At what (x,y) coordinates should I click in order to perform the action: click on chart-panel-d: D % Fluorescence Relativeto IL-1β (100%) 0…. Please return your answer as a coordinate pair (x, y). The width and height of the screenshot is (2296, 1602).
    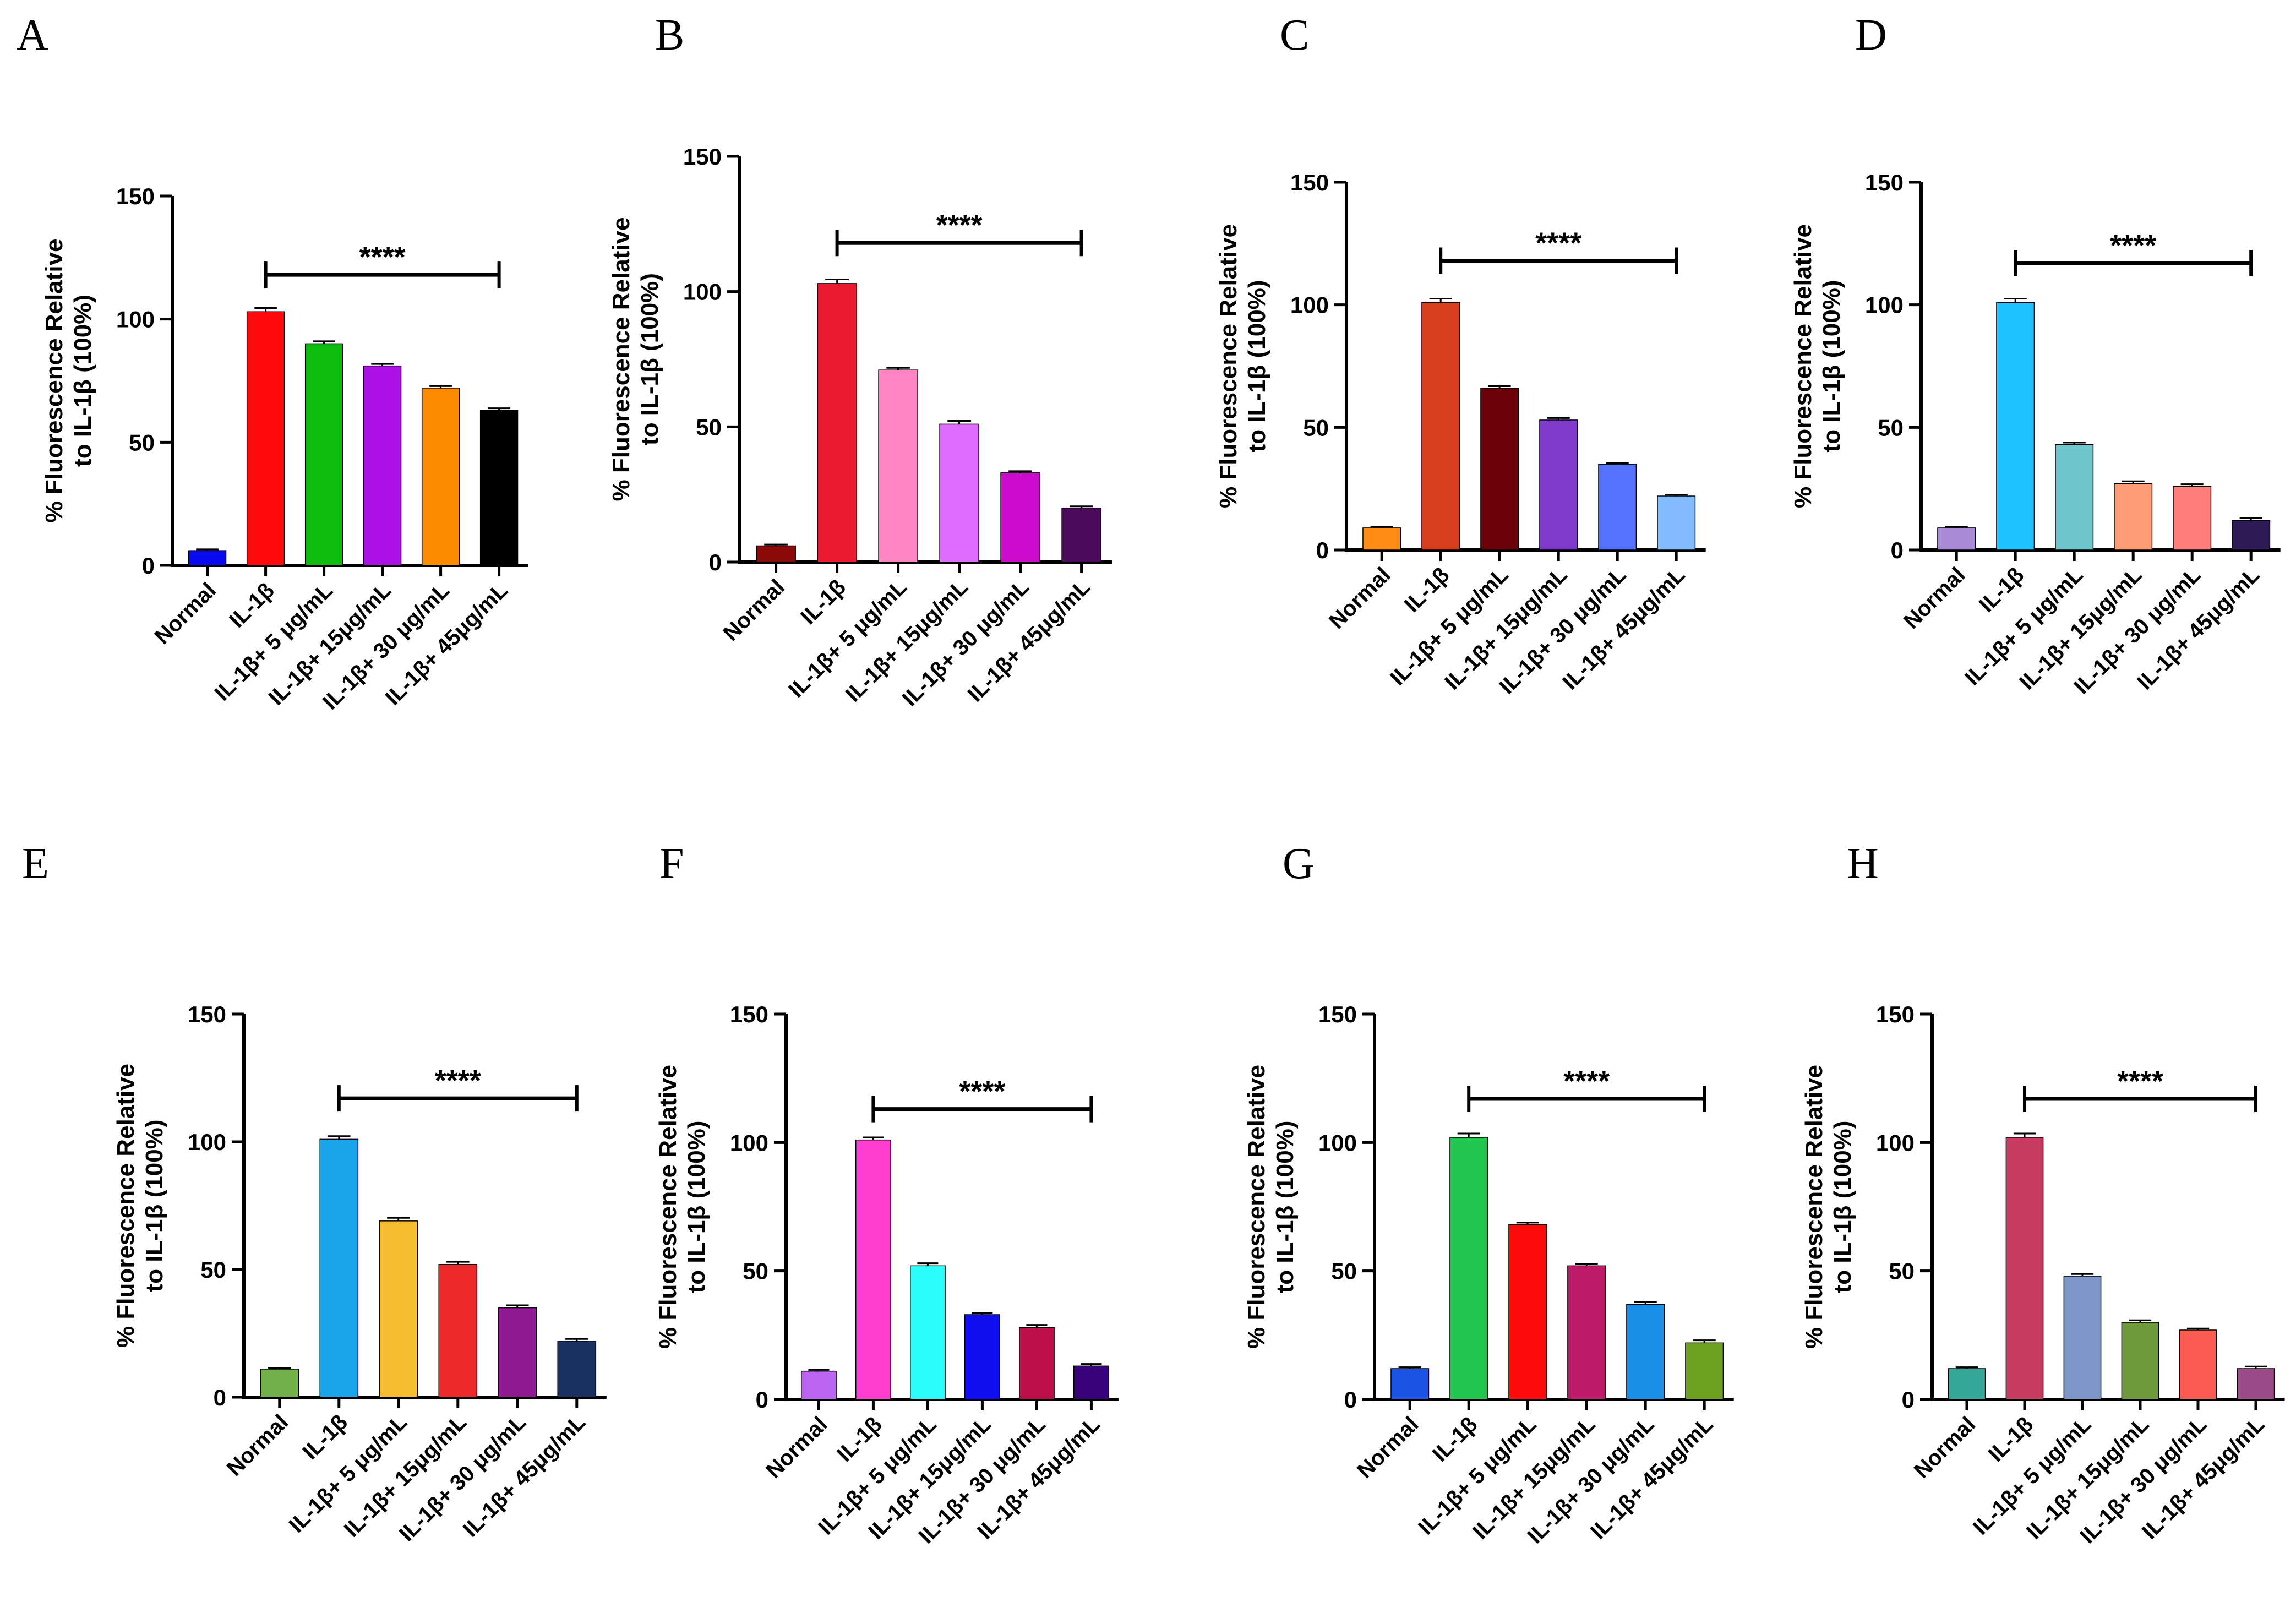
    Looking at the image, I should click on (2036, 355).